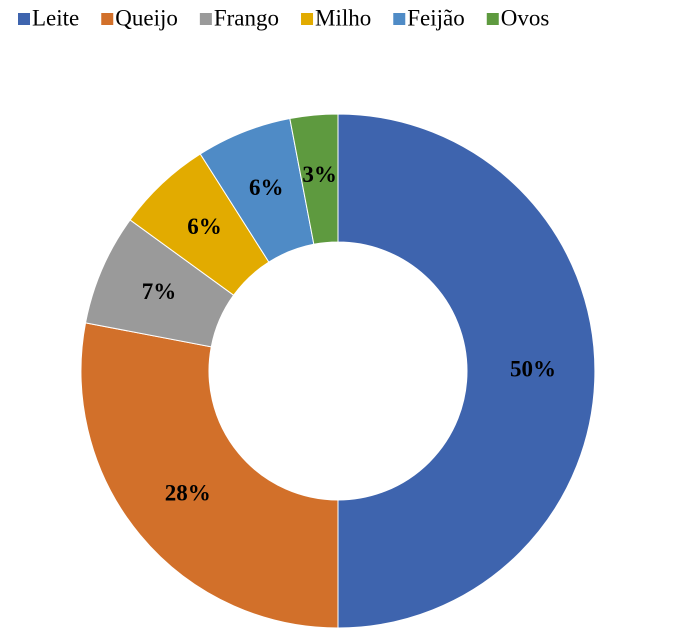 The image size is (678, 629). What do you see at coordinates (343, 17) in the screenshot?
I see `legend-label: Milho` at bounding box center [343, 17].